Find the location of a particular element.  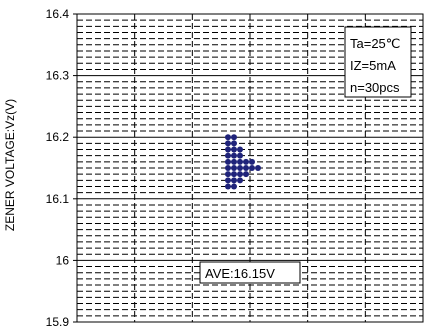

y-tick-label: 15.9 is located at coordinates (58, 322).